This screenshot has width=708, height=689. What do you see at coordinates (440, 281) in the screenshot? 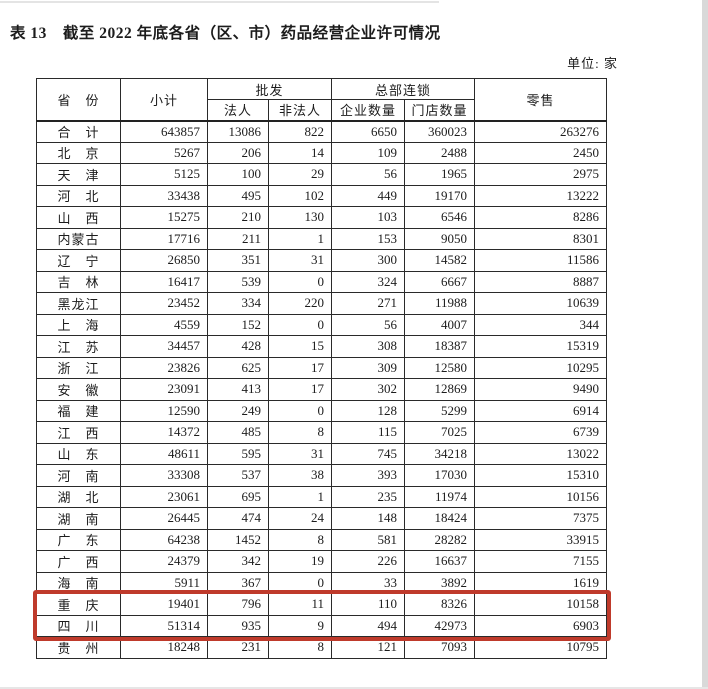
I see `value-cell: 6667` at bounding box center [440, 281].